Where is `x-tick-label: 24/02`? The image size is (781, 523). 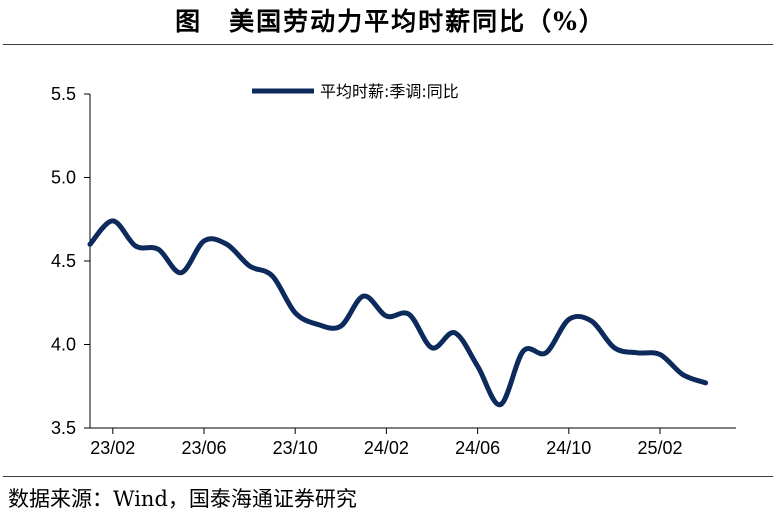
x-tick-label: 24/02 is located at coordinates (386, 448).